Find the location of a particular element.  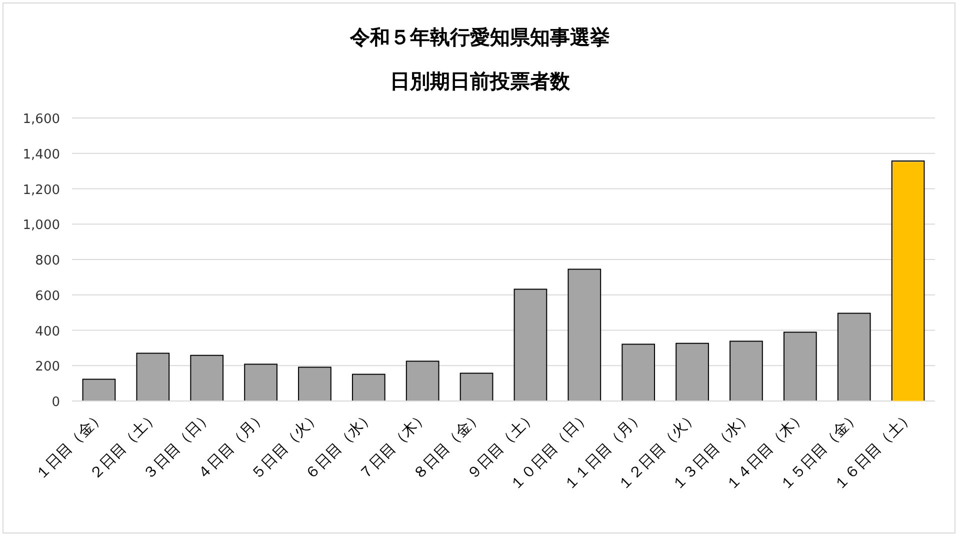

y-tick-label: 1,200 is located at coordinates (41, 190).